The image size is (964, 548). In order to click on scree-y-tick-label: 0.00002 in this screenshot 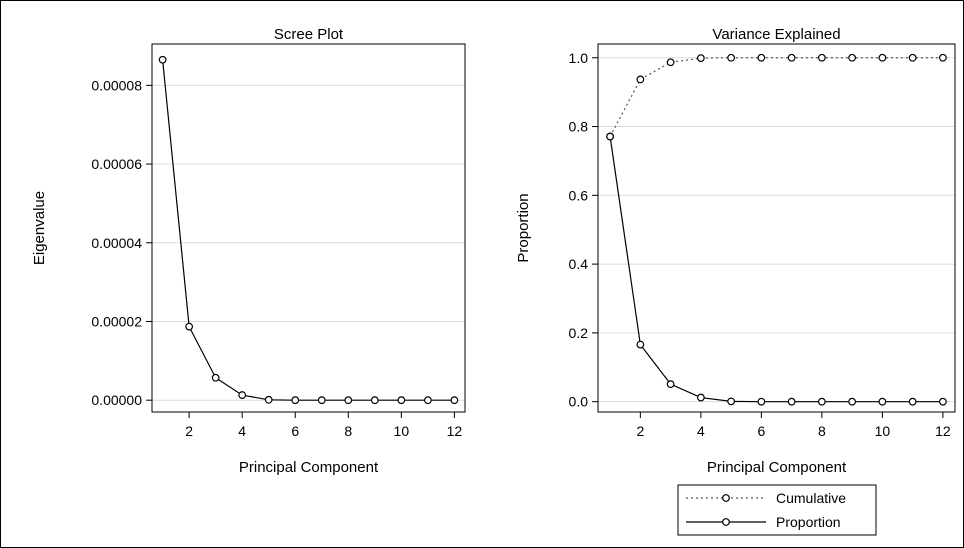, I will do `click(116, 321)`.